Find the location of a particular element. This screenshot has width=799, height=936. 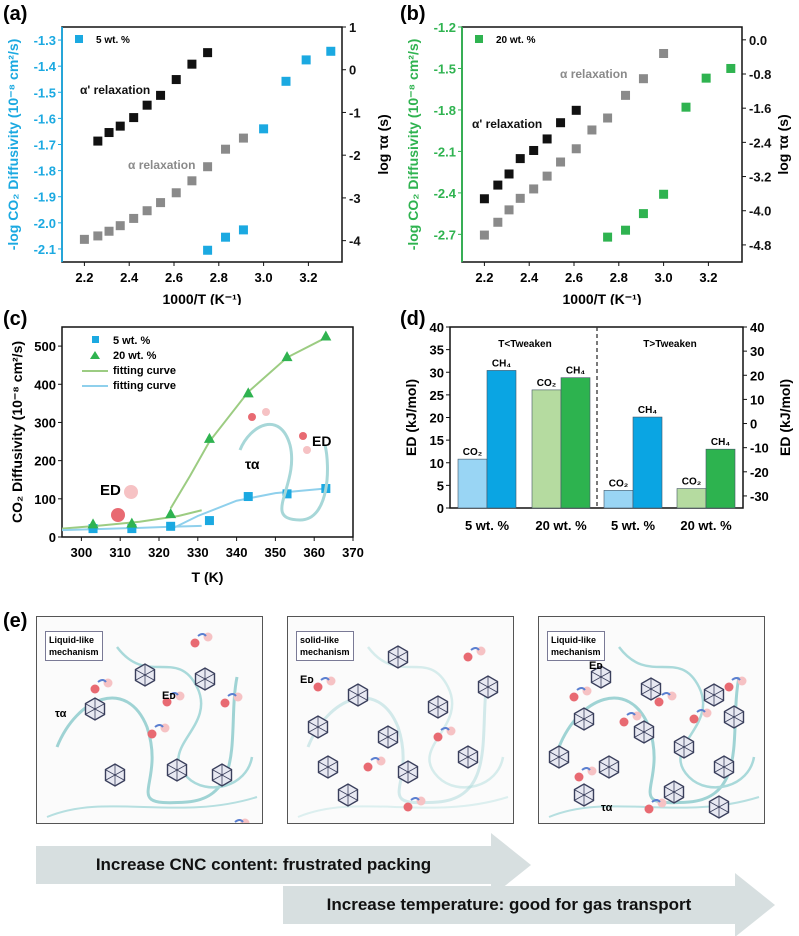

y-tick-label-left: -2.0 is located at coordinates (45, 223).